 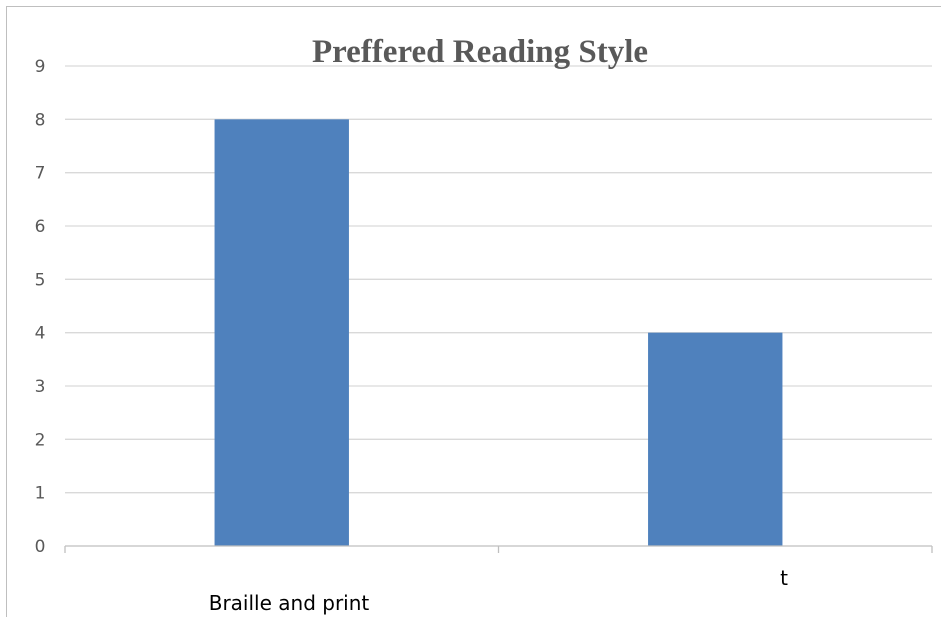 What do you see at coordinates (498, 590) in the screenshot?
I see `x-axis-category-labels: Braille and print t` at bounding box center [498, 590].